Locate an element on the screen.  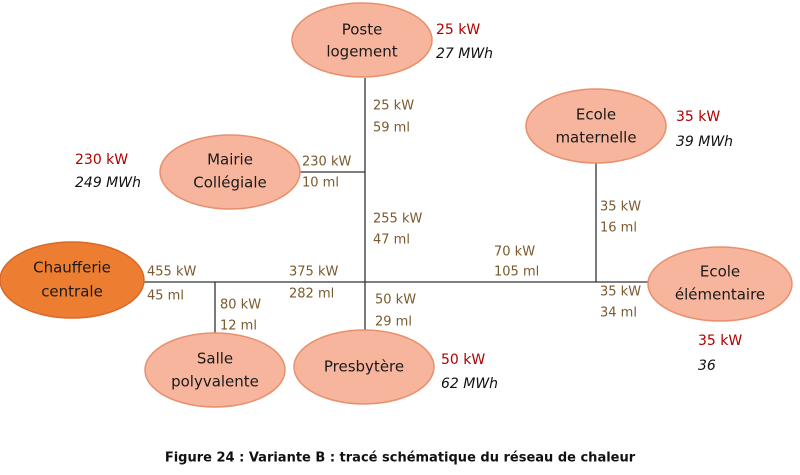
node-label: Mairie is located at coordinates (230, 160).